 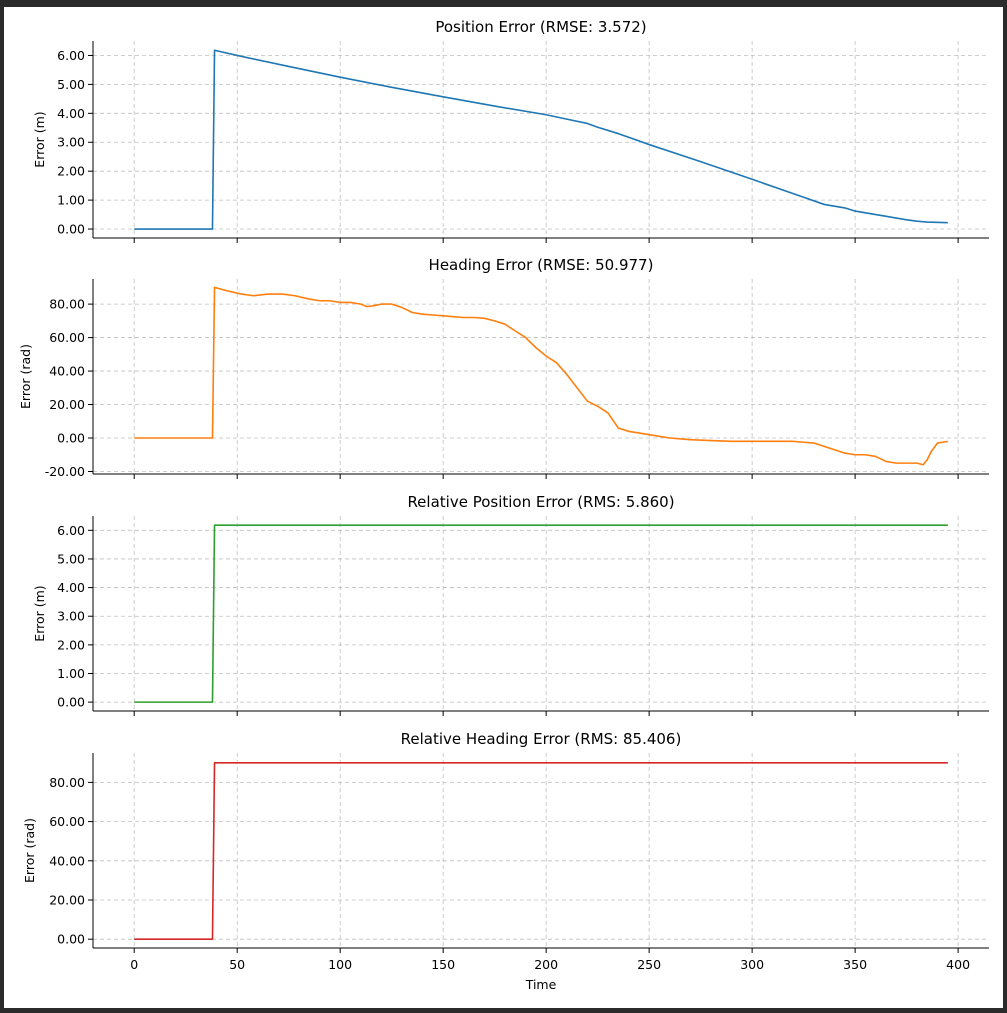 I want to click on subplot-title: Heading Error (RMSE: 50.977), so click(x=541, y=265).